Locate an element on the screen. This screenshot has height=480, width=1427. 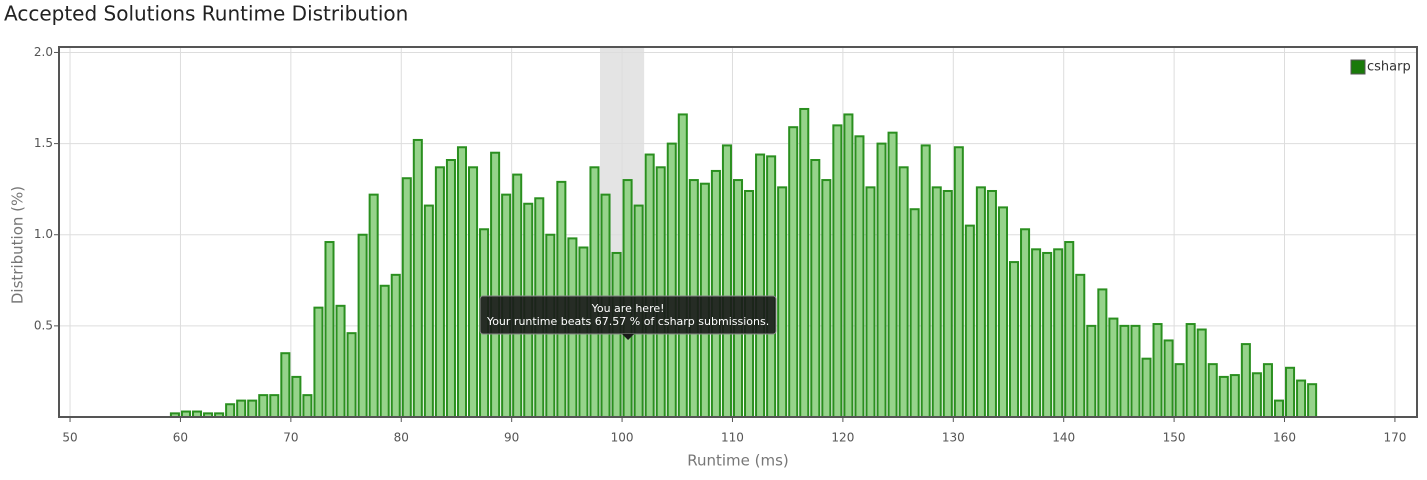
x-tick-label: 160 is located at coordinates (1284, 438).